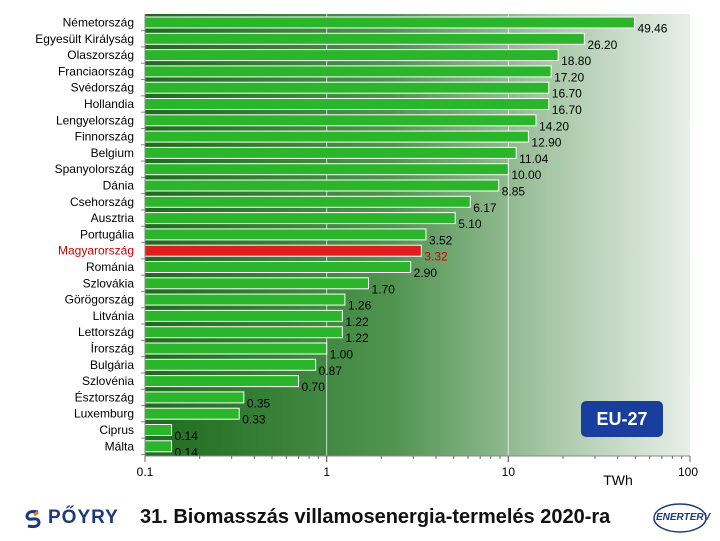 This screenshot has width=720, height=541. What do you see at coordinates (112, 348) in the screenshot?
I see `category-label: Írország` at bounding box center [112, 348].